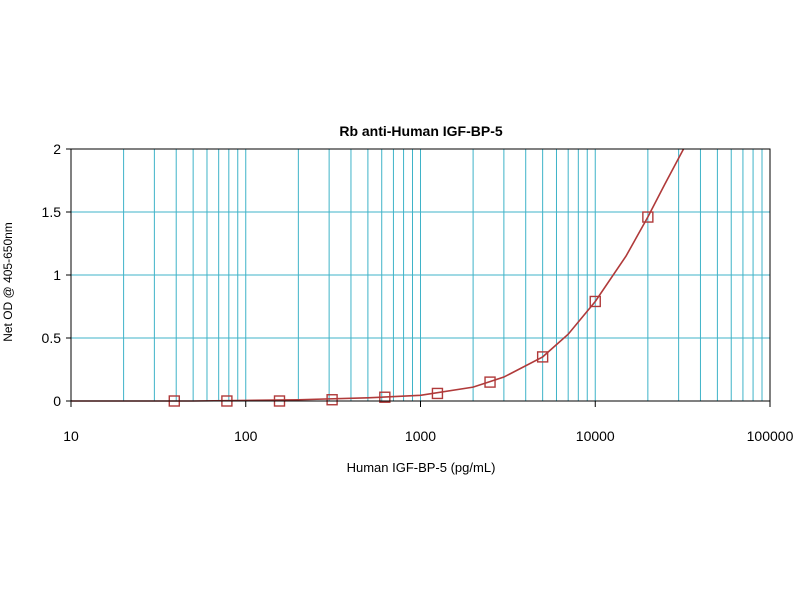 Image resolution: width=800 pixels, height=605 pixels. Describe the element at coordinates (421, 467) in the screenshot. I see `x-axis-label: Human IGF-BP-5 (pg/mL)` at that location.